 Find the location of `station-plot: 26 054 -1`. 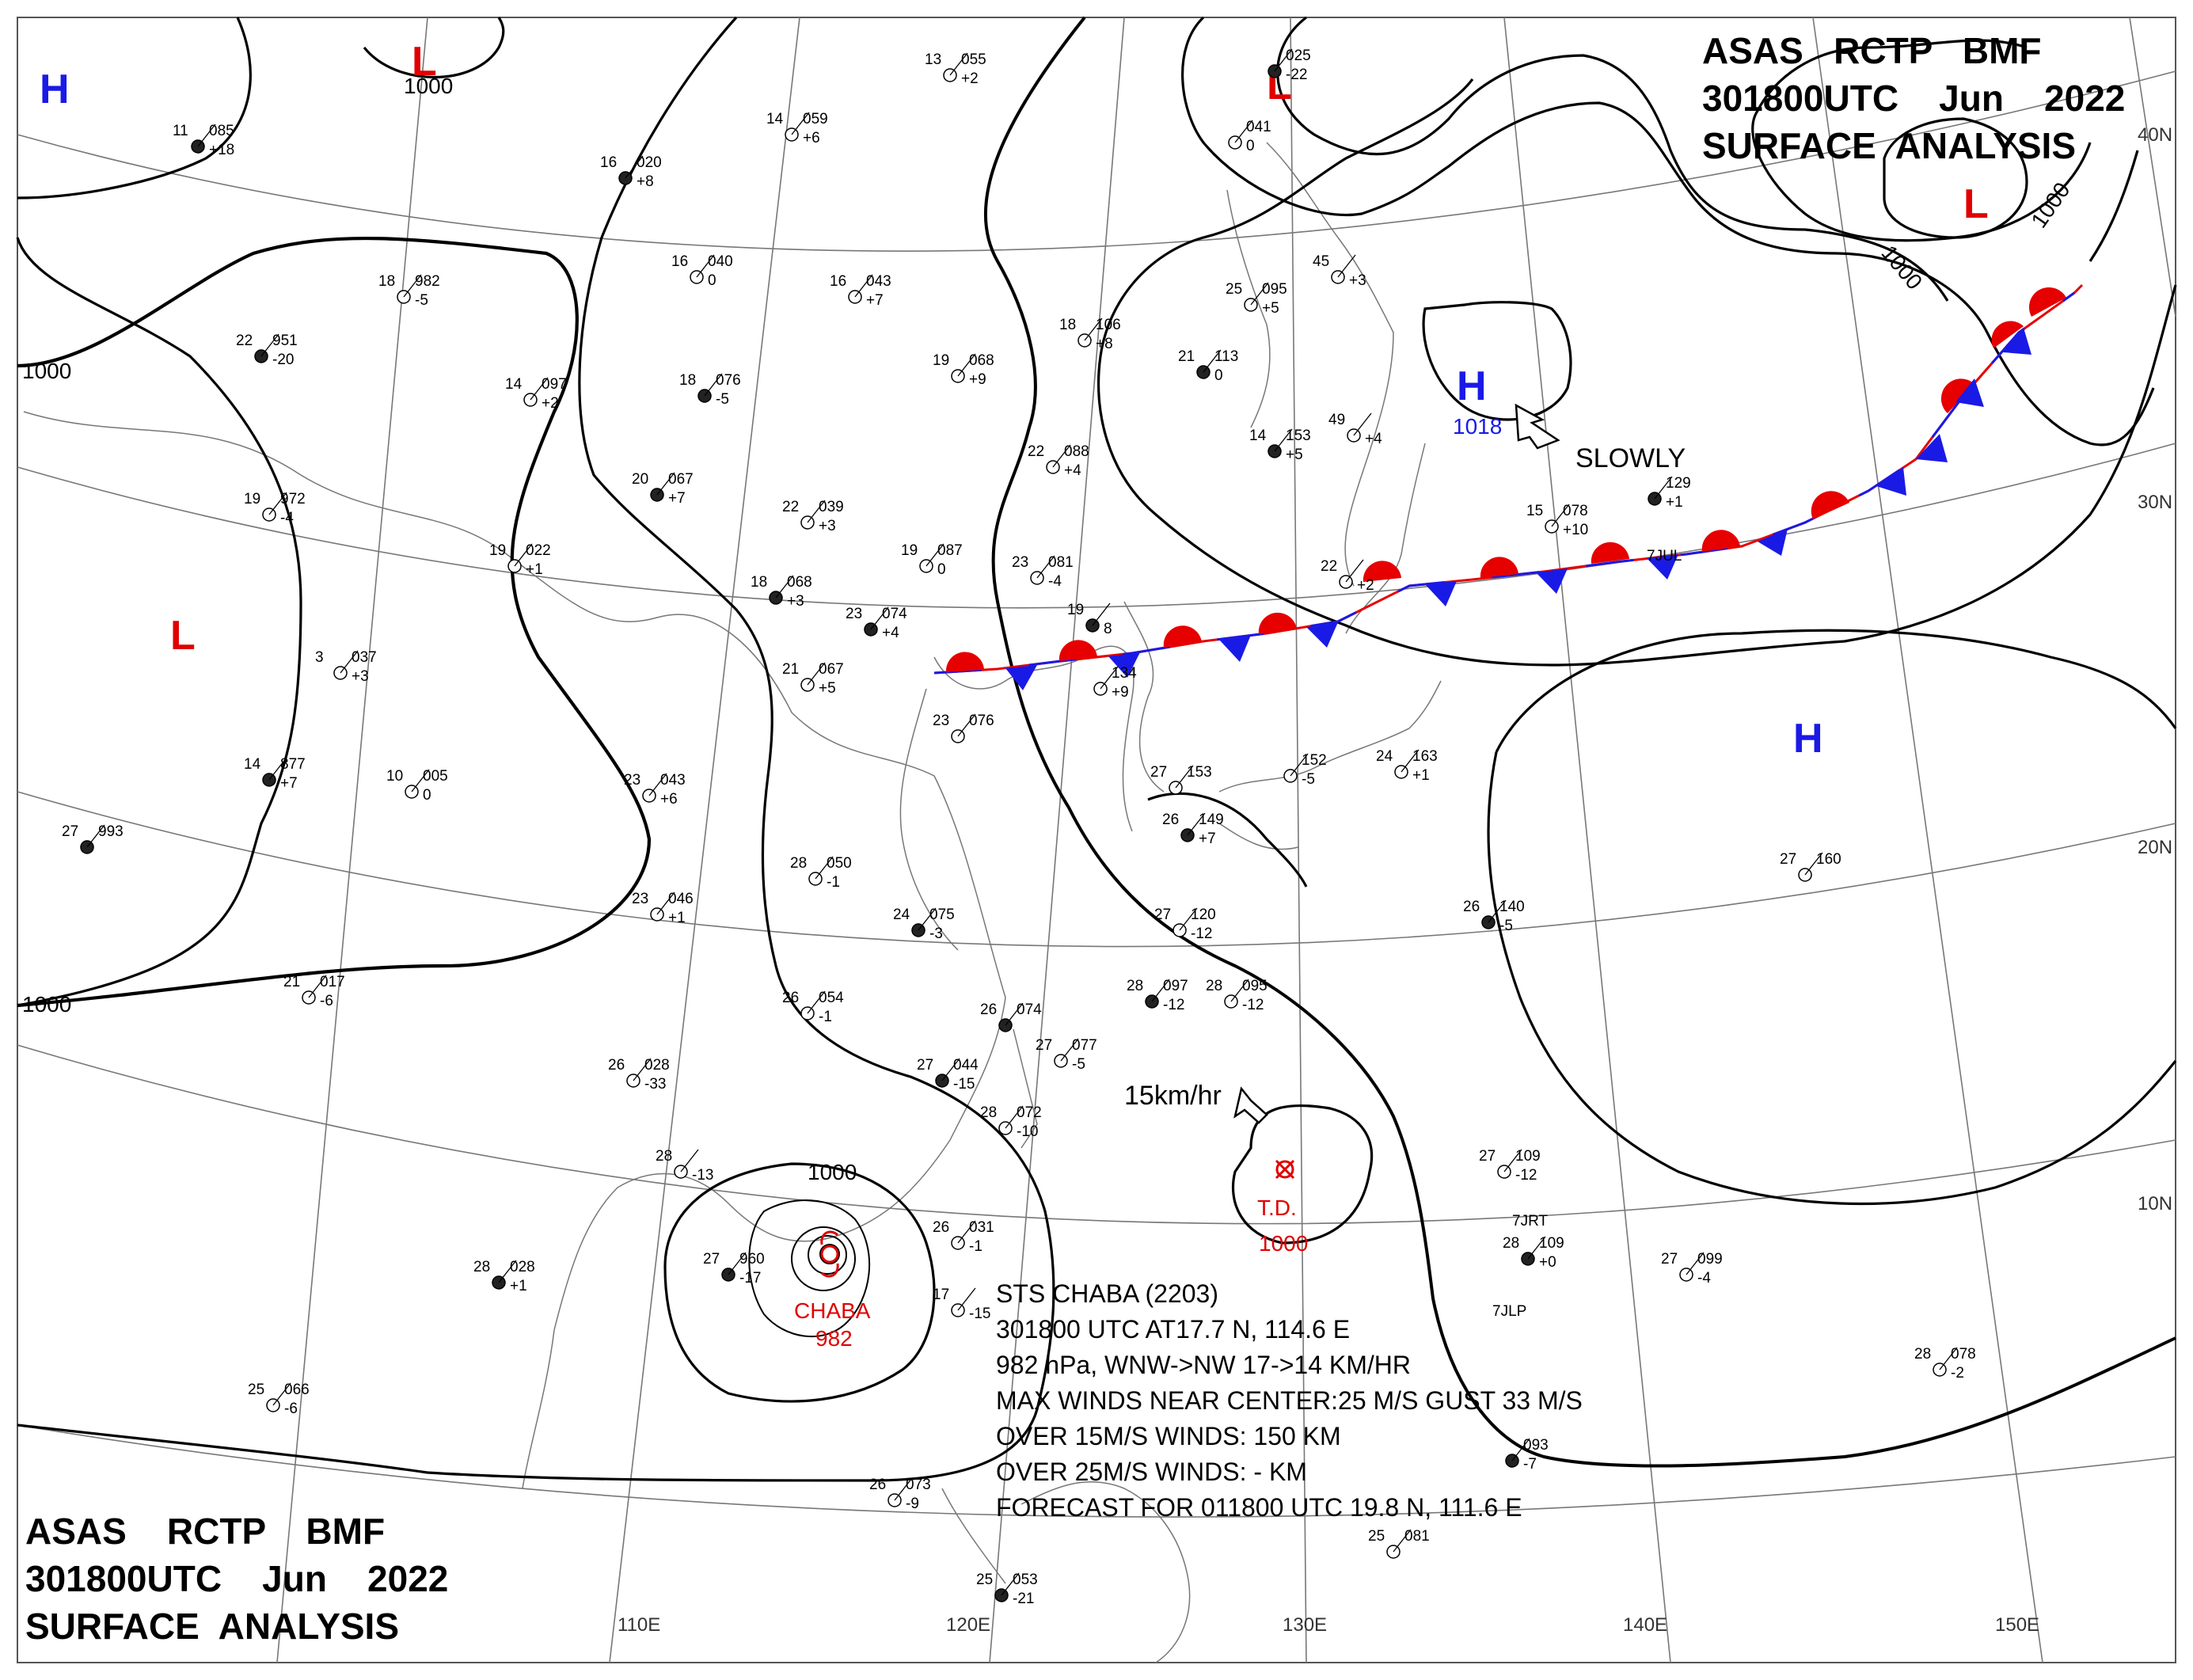

station-plot: 26 054 -1 is located at coordinates (813, 1007).